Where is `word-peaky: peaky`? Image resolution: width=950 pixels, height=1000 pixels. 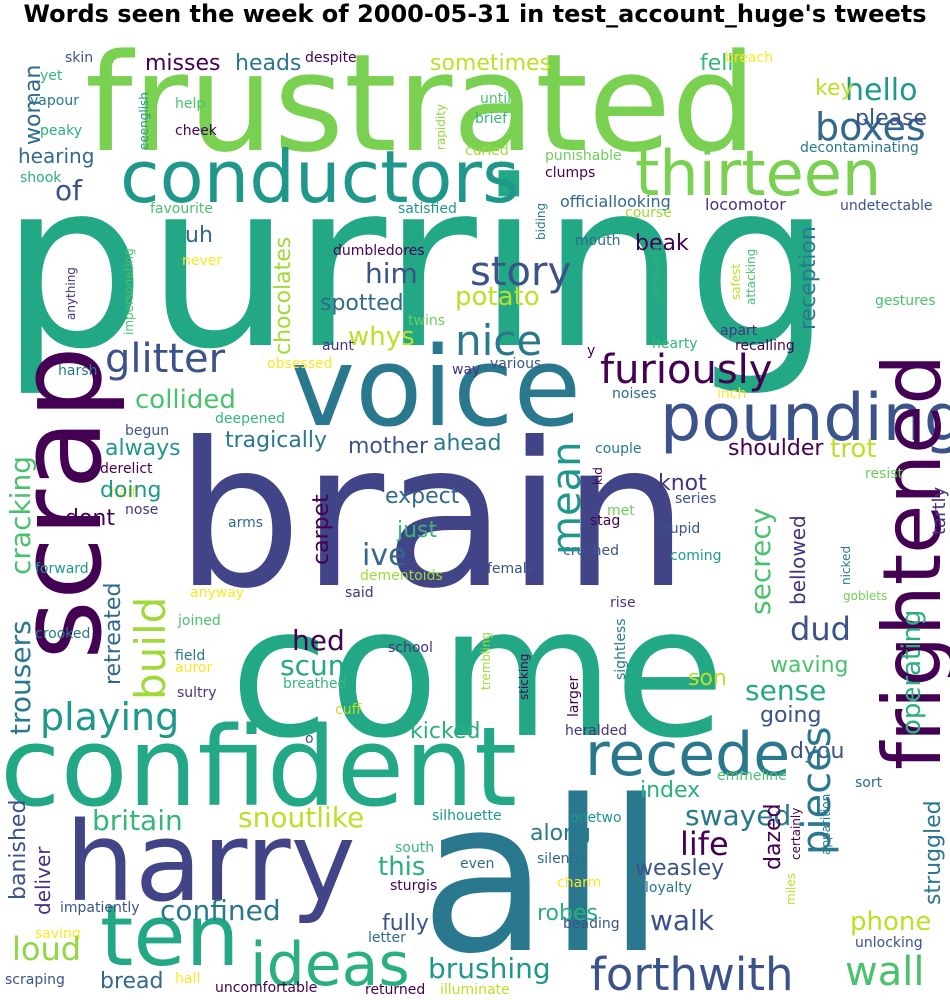
word-peaky: peaky is located at coordinates (61, 131).